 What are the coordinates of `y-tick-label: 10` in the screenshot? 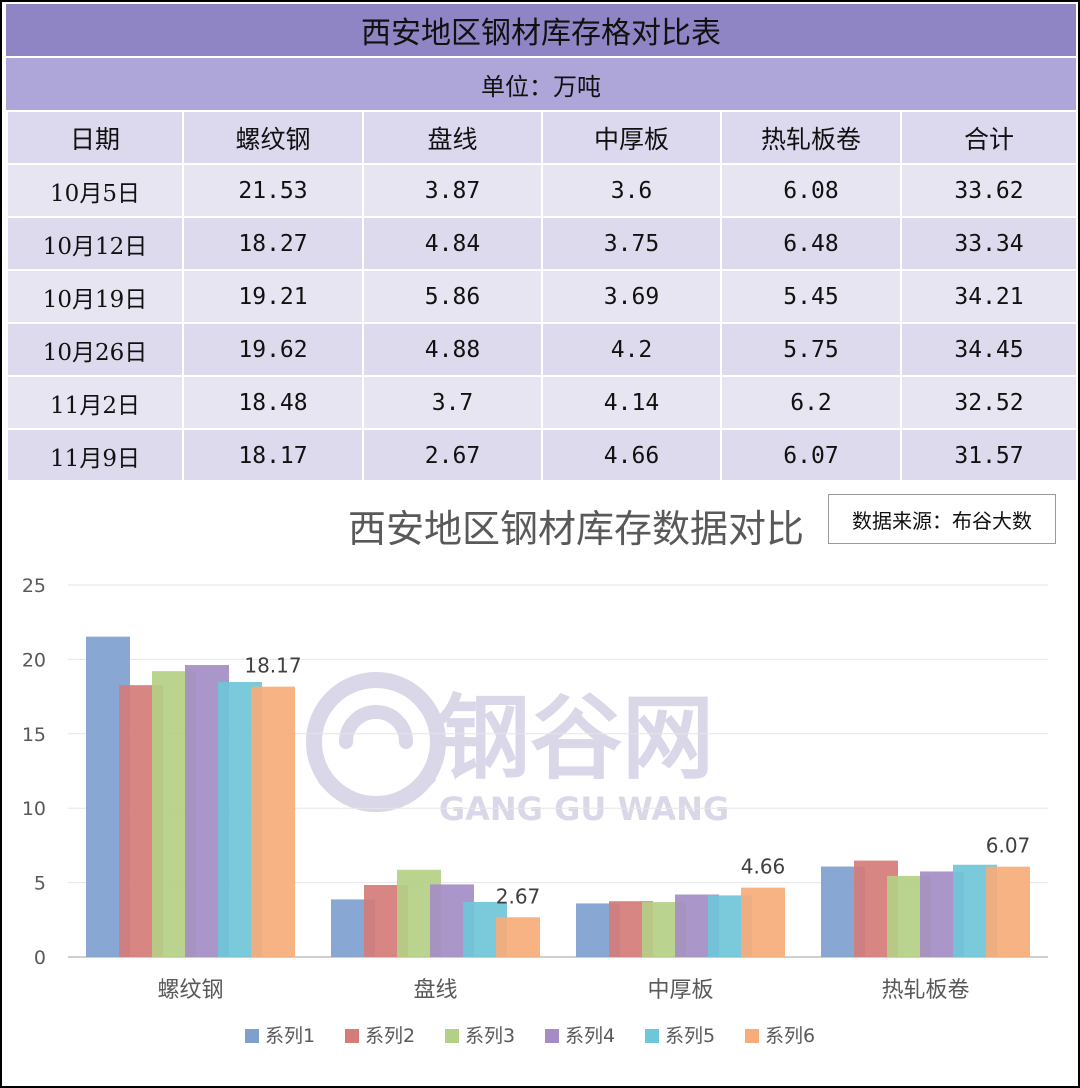 It's located at (34, 809).